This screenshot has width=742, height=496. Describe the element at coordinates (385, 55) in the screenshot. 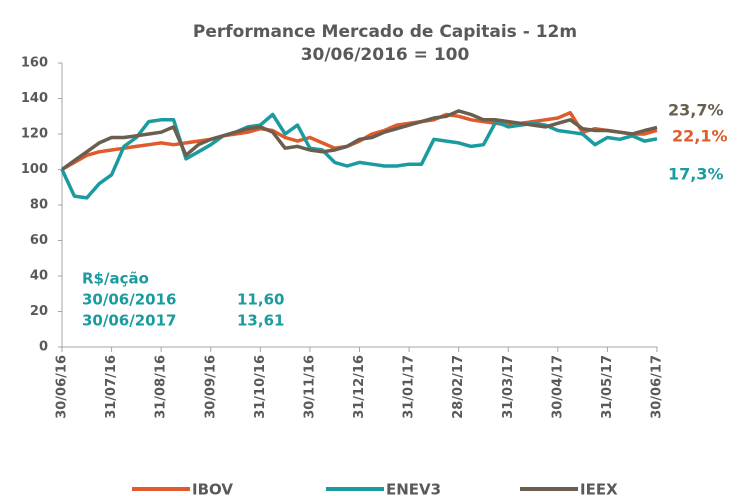

I see `chart-subtitle: 30/06/2016 = 100` at that location.